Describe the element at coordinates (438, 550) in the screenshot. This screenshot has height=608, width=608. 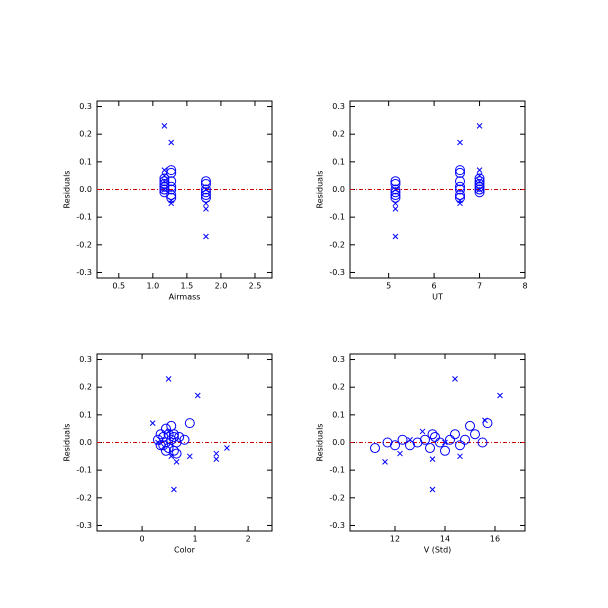
I see `x-axis-label: V (Std)` at that location.